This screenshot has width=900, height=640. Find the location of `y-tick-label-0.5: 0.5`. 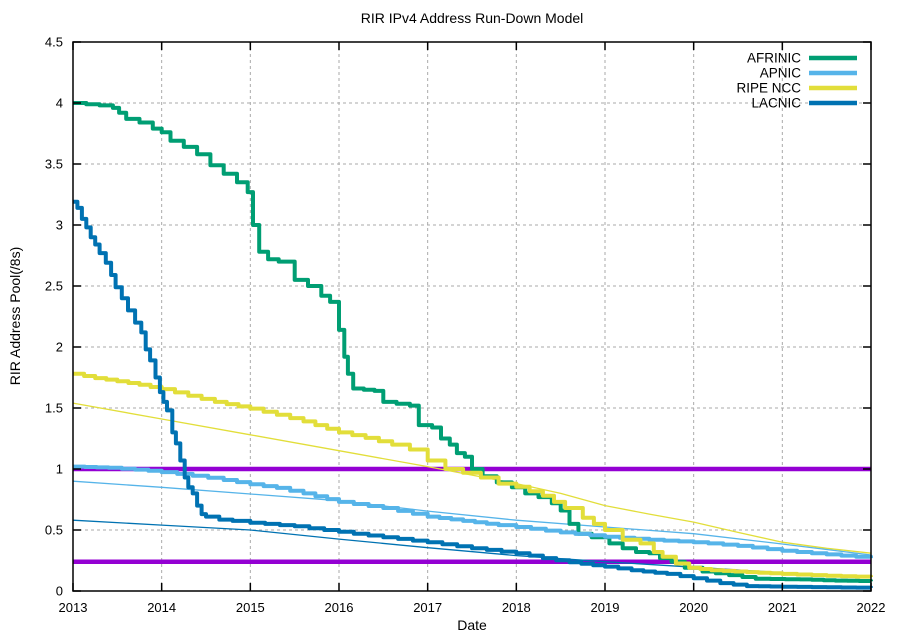

y-tick-label-0.5: 0.5 is located at coordinates (54, 530).